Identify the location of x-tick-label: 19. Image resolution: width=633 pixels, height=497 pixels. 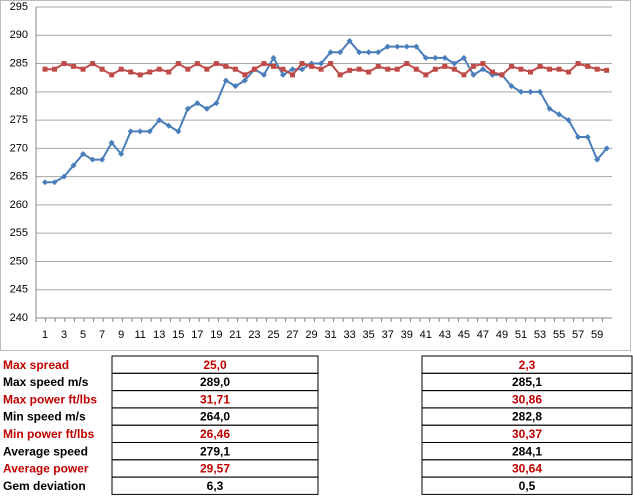
(216, 335).